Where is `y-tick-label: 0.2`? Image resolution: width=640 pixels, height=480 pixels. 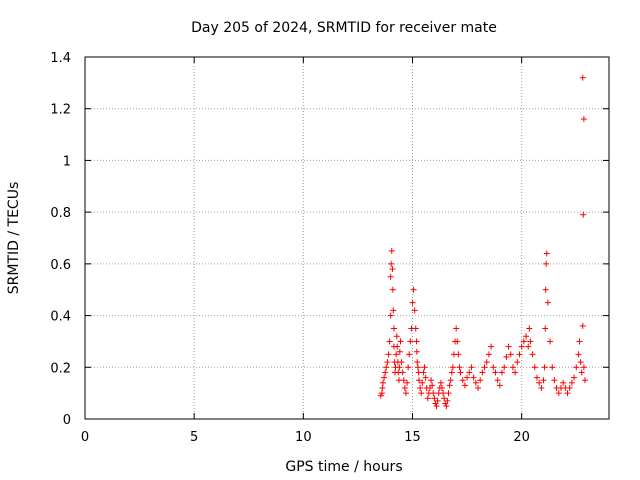 y-tick-label: 0.2 is located at coordinates (60, 368).